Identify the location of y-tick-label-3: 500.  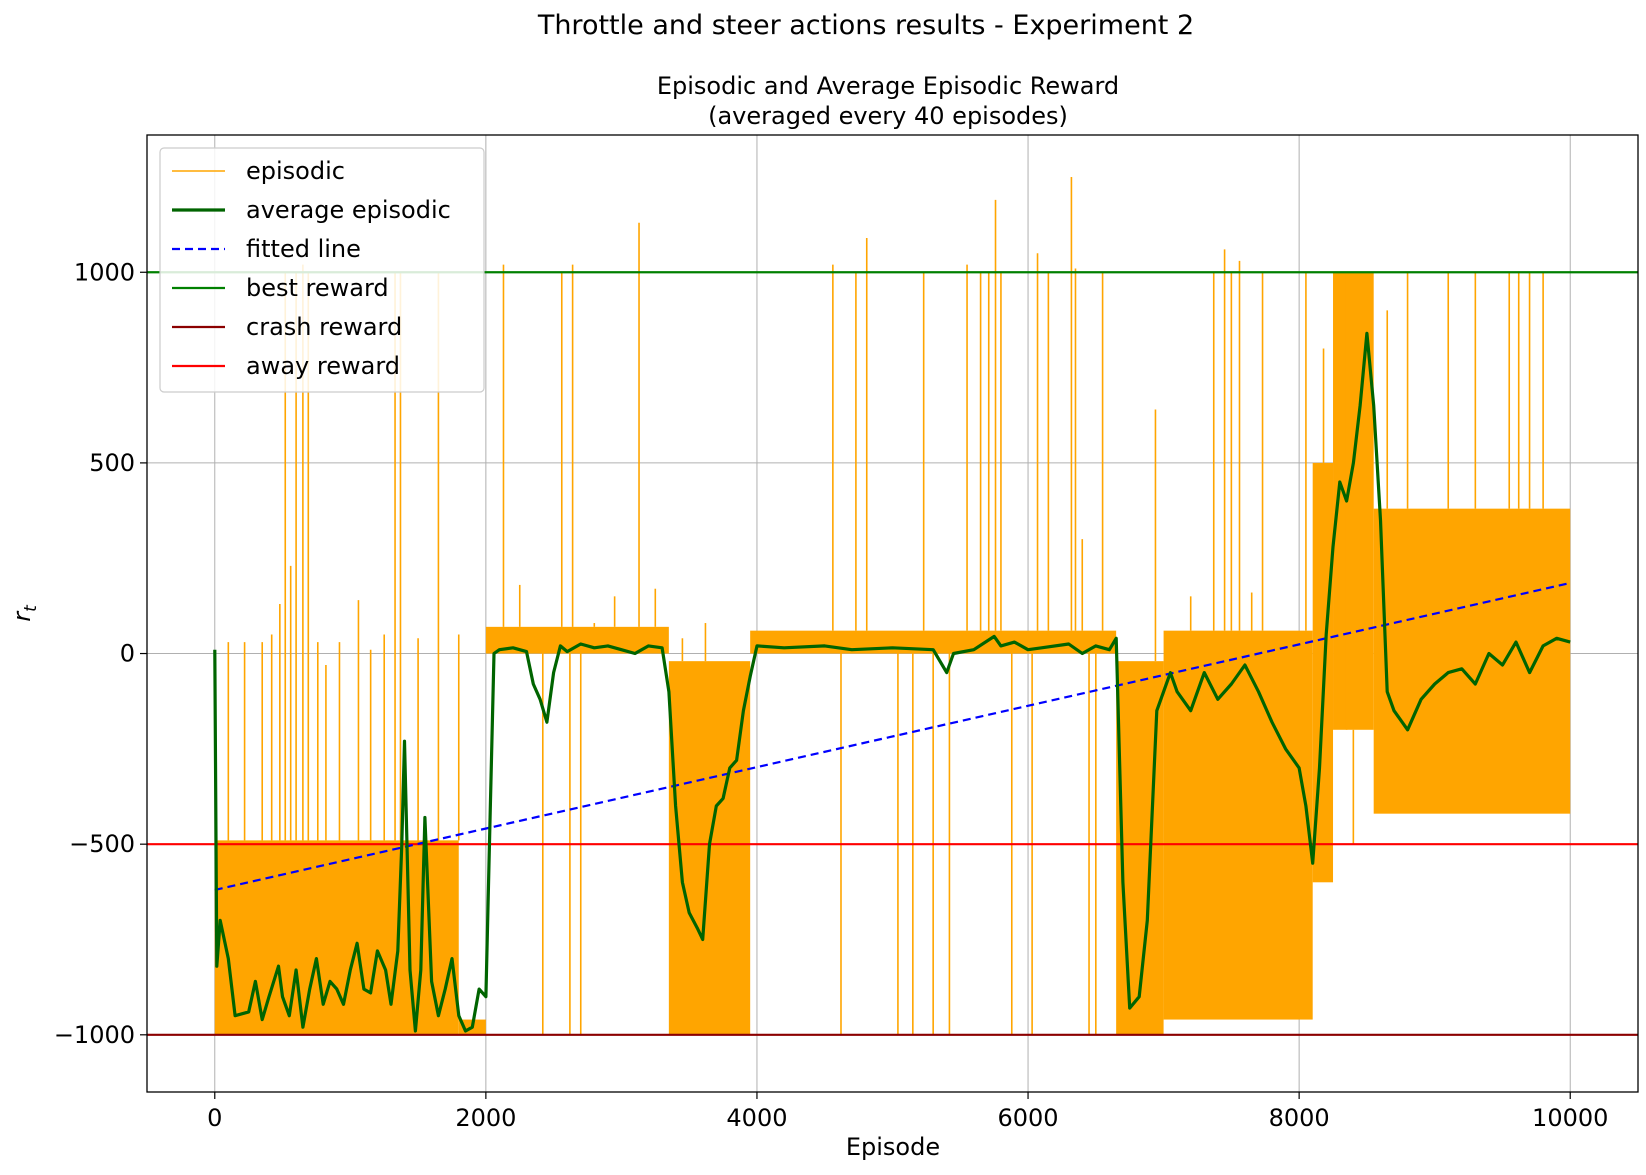
(112, 463).